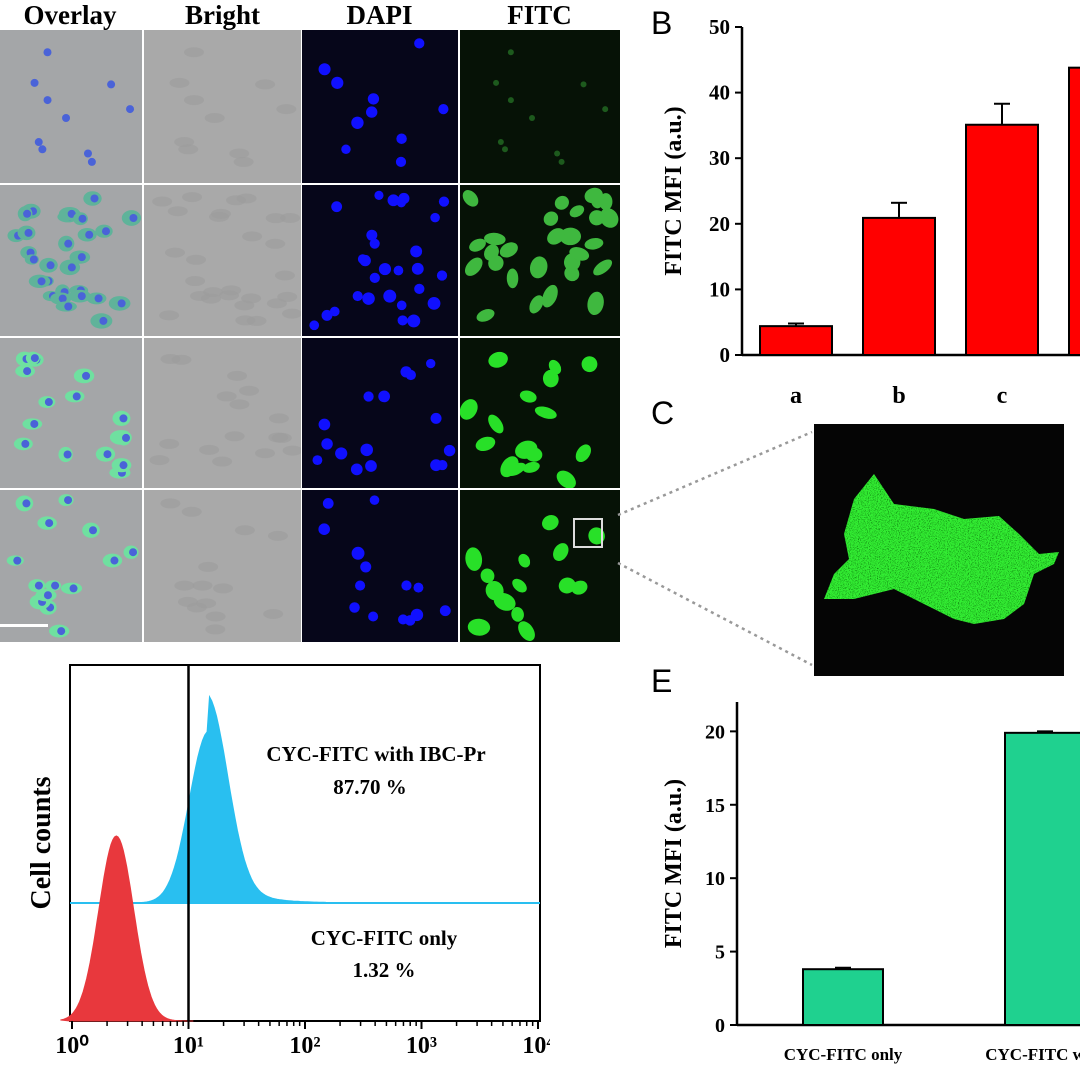 This screenshot has height=1080, width=1080. Describe the element at coordinates (796, 340) in the screenshot. I see `bar-a` at that location.